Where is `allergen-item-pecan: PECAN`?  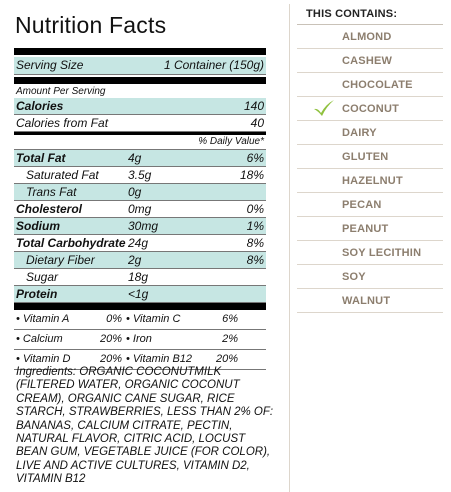 allergen-item-pecan: PECAN is located at coordinates (370, 205).